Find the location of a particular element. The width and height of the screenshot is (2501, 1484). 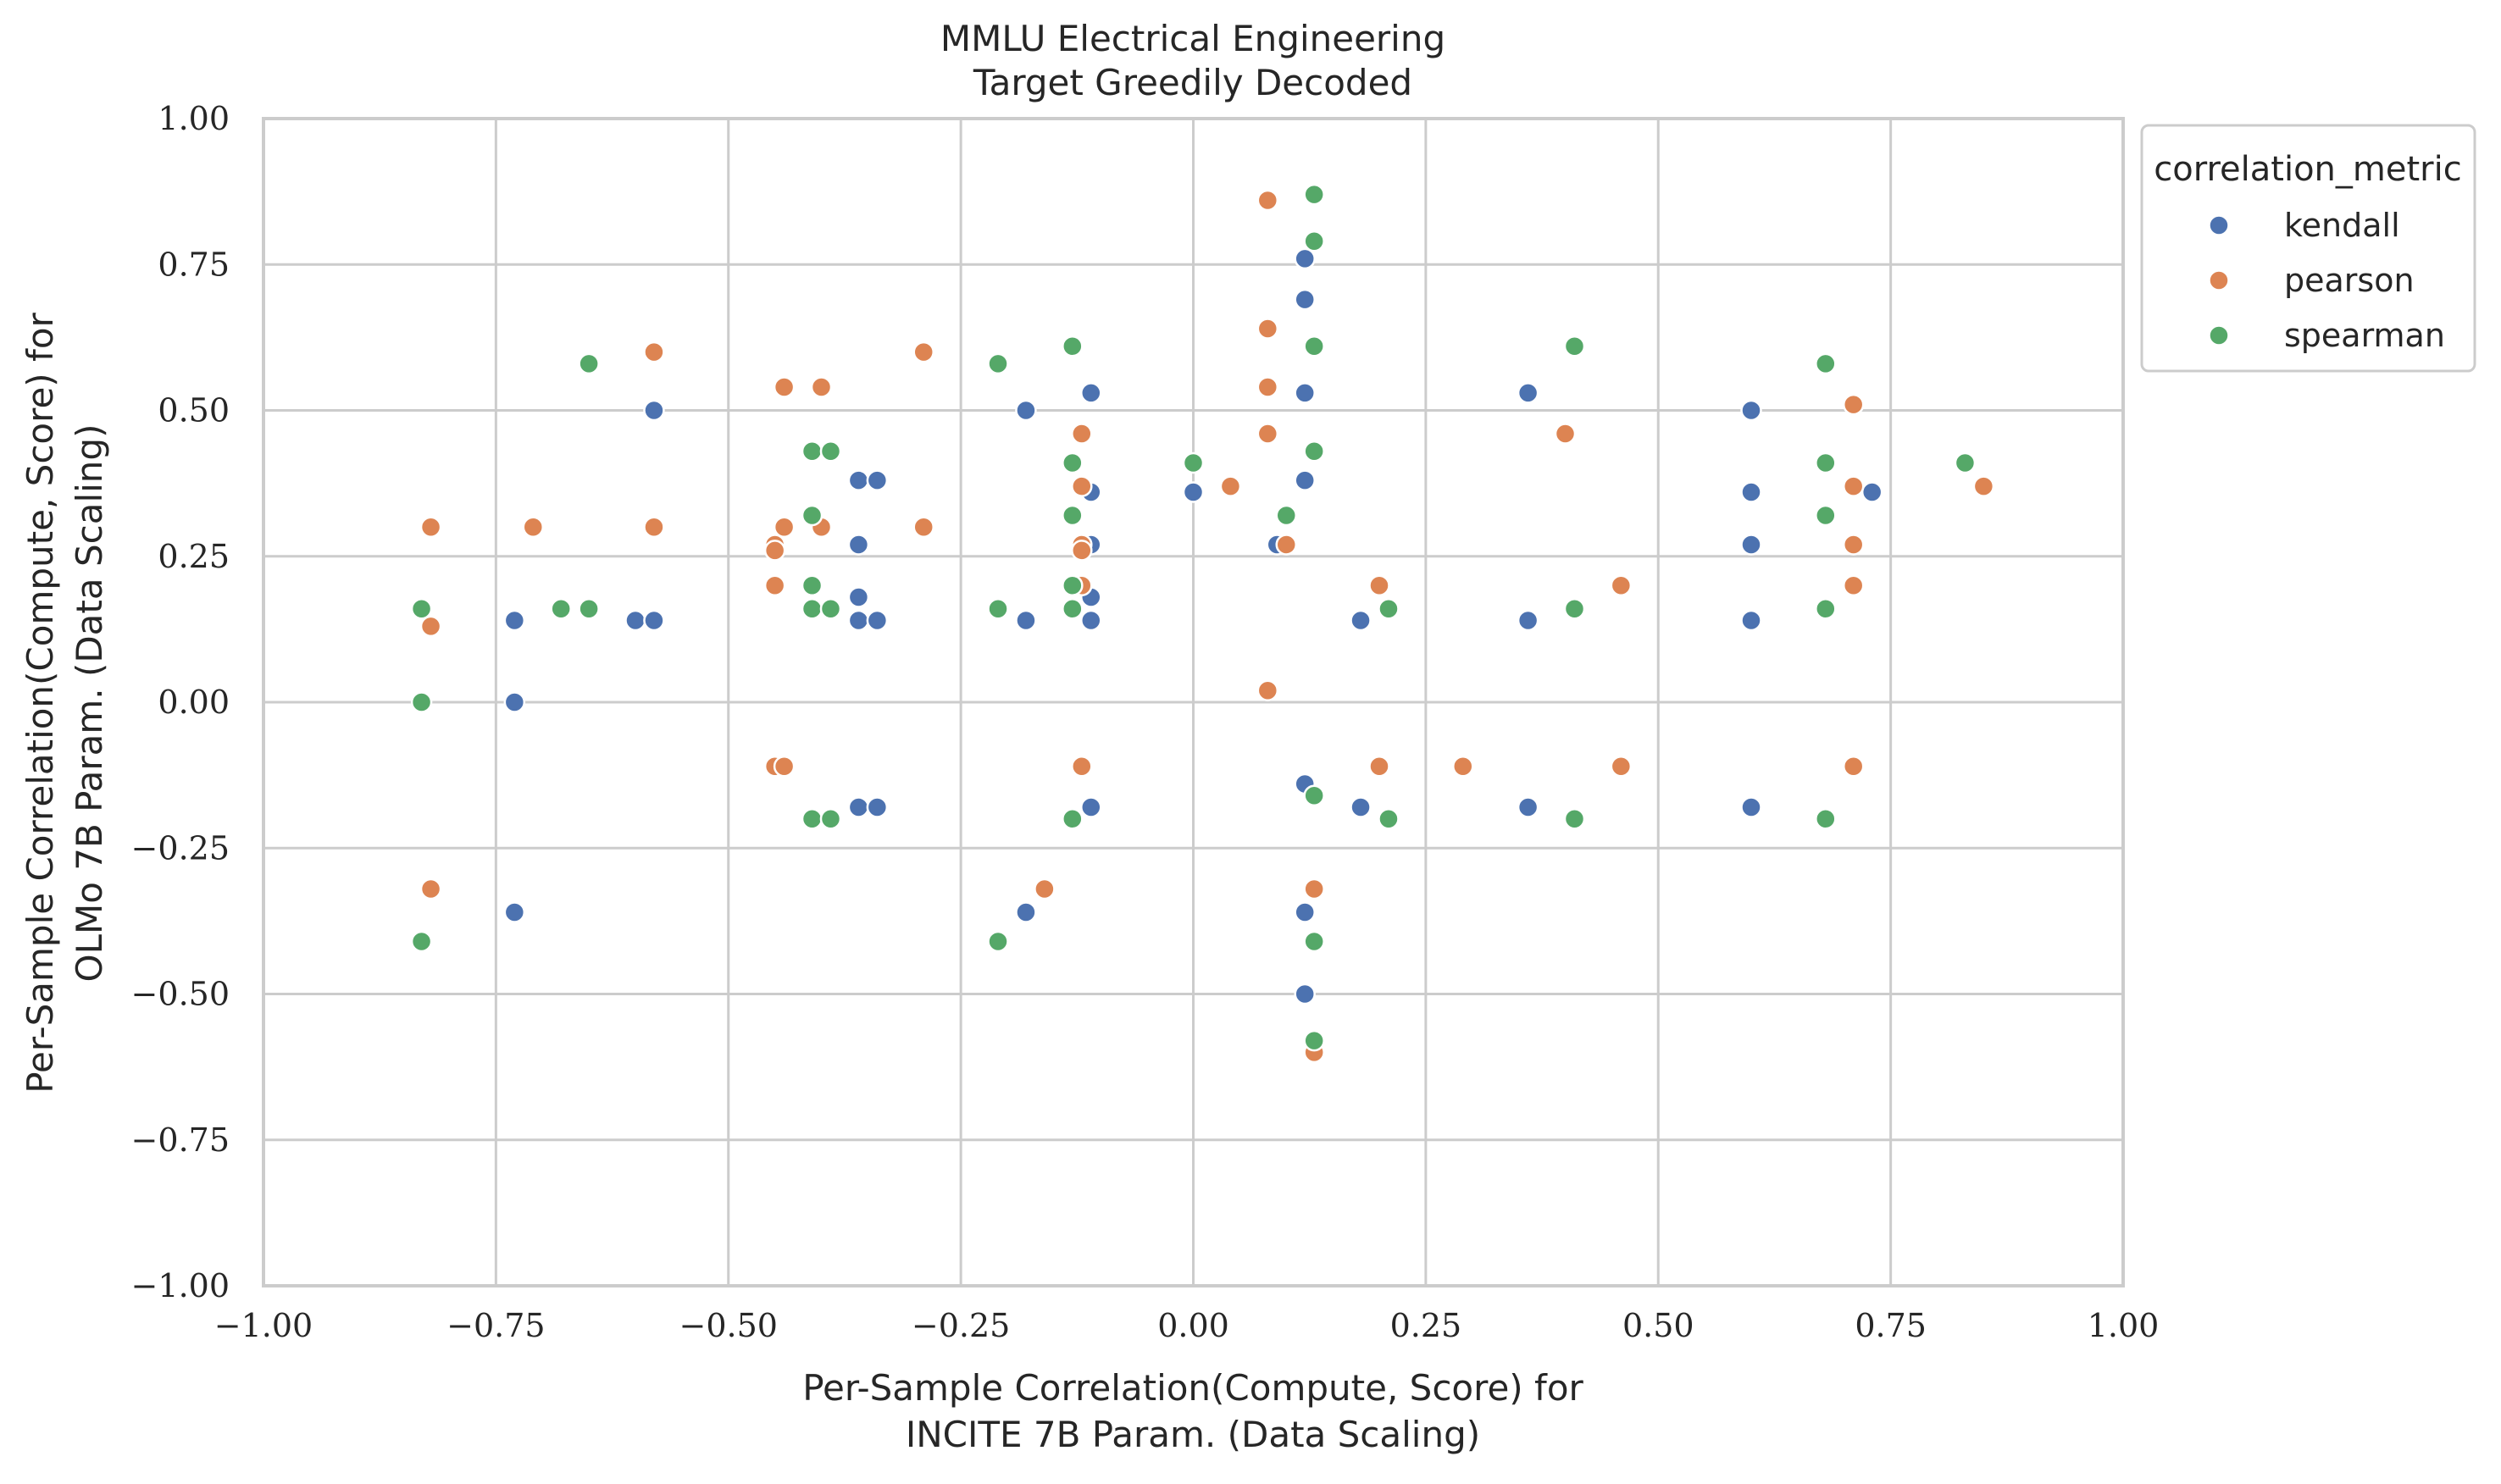

y-tick-label: 0.25 is located at coordinates (194, 556).